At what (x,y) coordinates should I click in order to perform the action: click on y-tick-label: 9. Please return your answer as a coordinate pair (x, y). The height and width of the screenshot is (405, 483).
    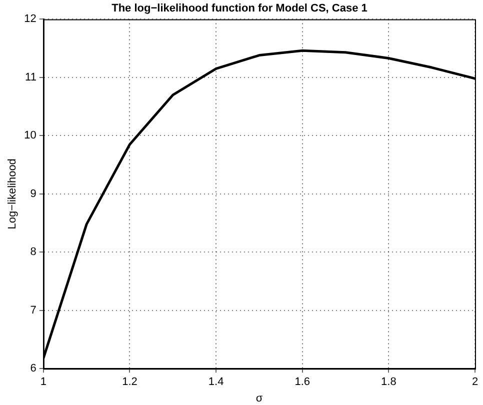
    Looking at the image, I should click on (33, 194).